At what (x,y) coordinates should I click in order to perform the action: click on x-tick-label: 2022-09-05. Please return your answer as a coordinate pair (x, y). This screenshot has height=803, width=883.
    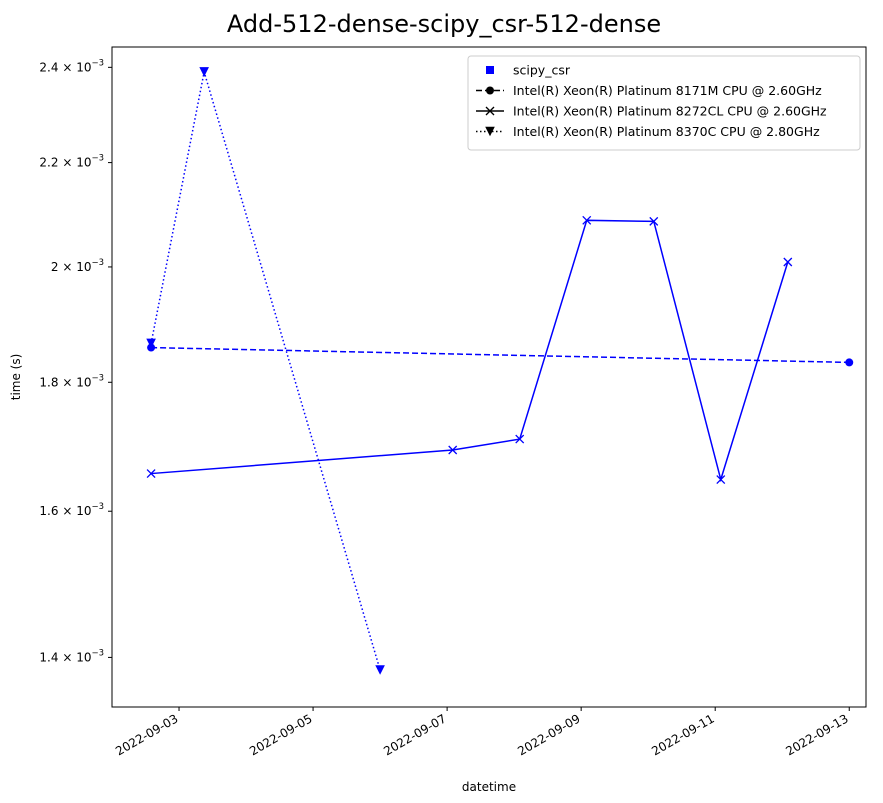
    Looking at the image, I should click on (280, 734).